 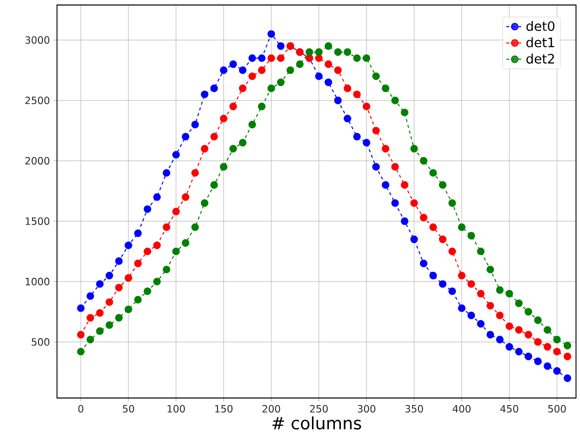 I want to click on x-tick-label: 50, so click(x=128, y=408).